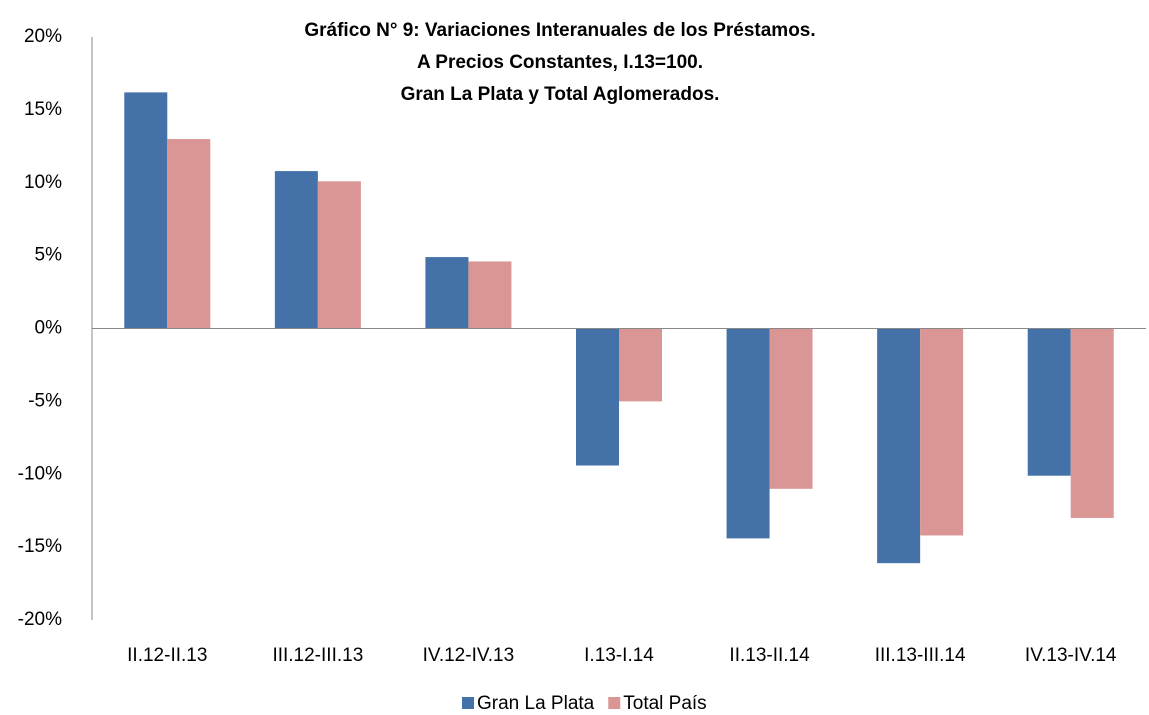 The image size is (1149, 715). I want to click on legend-label: Total País, so click(664, 703).